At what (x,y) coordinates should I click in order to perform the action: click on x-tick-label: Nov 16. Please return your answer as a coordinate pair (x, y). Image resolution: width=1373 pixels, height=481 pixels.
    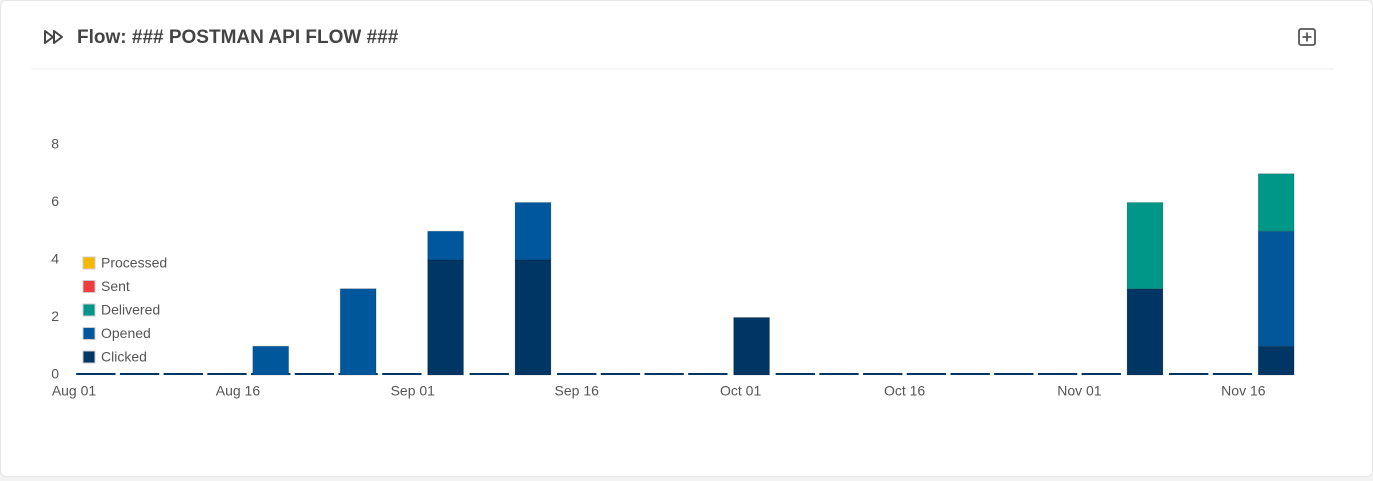
    Looking at the image, I should click on (1243, 391).